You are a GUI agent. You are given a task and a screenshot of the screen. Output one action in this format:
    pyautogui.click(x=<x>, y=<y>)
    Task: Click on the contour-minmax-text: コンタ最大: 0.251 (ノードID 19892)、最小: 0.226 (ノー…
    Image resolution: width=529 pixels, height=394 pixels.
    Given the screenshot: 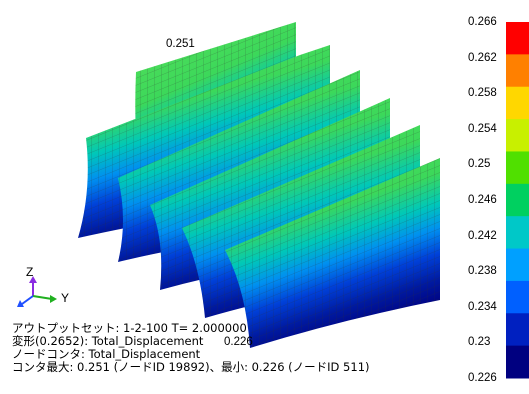 What is the action you would take?
    pyautogui.click(x=191, y=367)
    